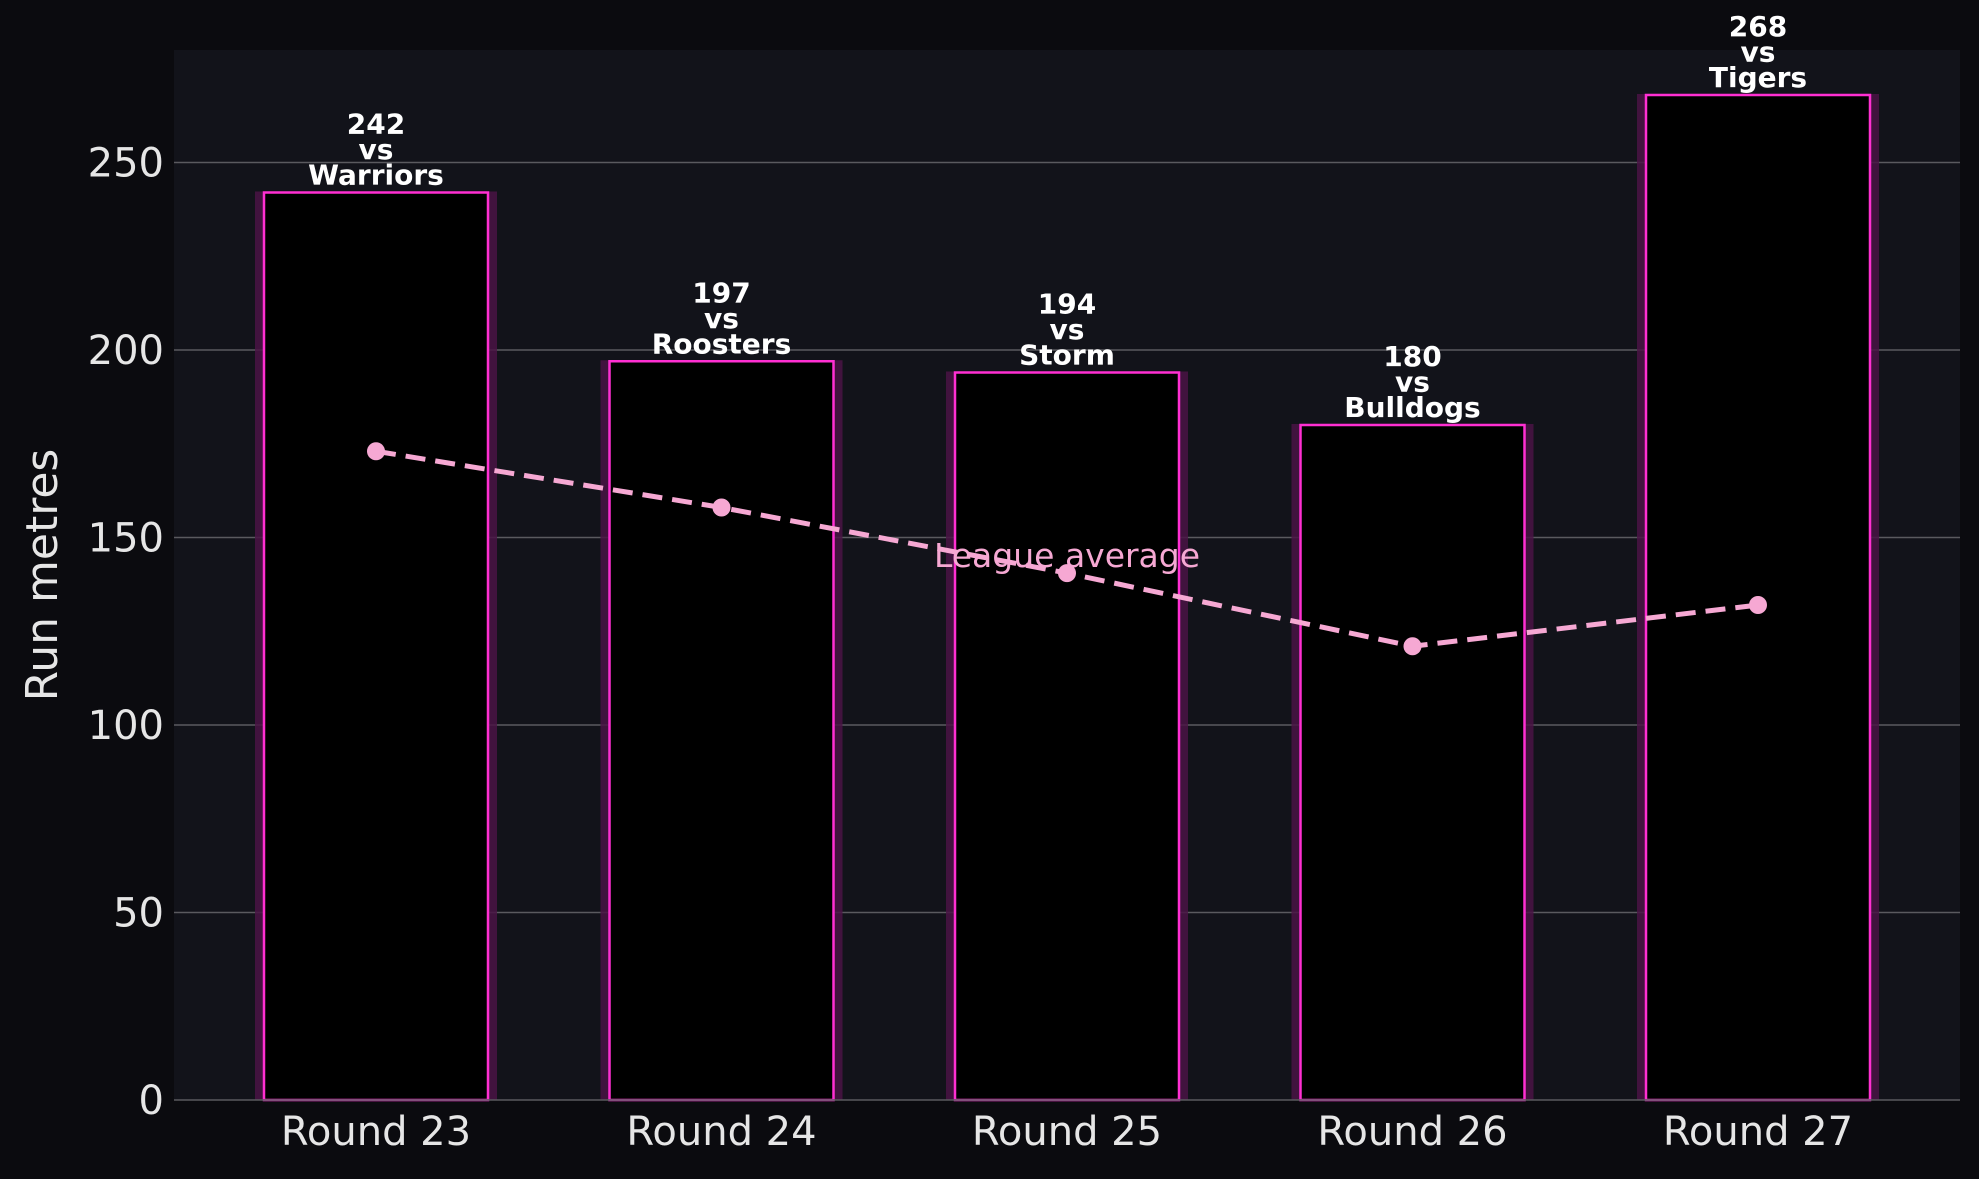 This screenshot has width=1979, height=1179. I want to click on bar-value-label: 180 vs Bulldogs, so click(1412, 382).